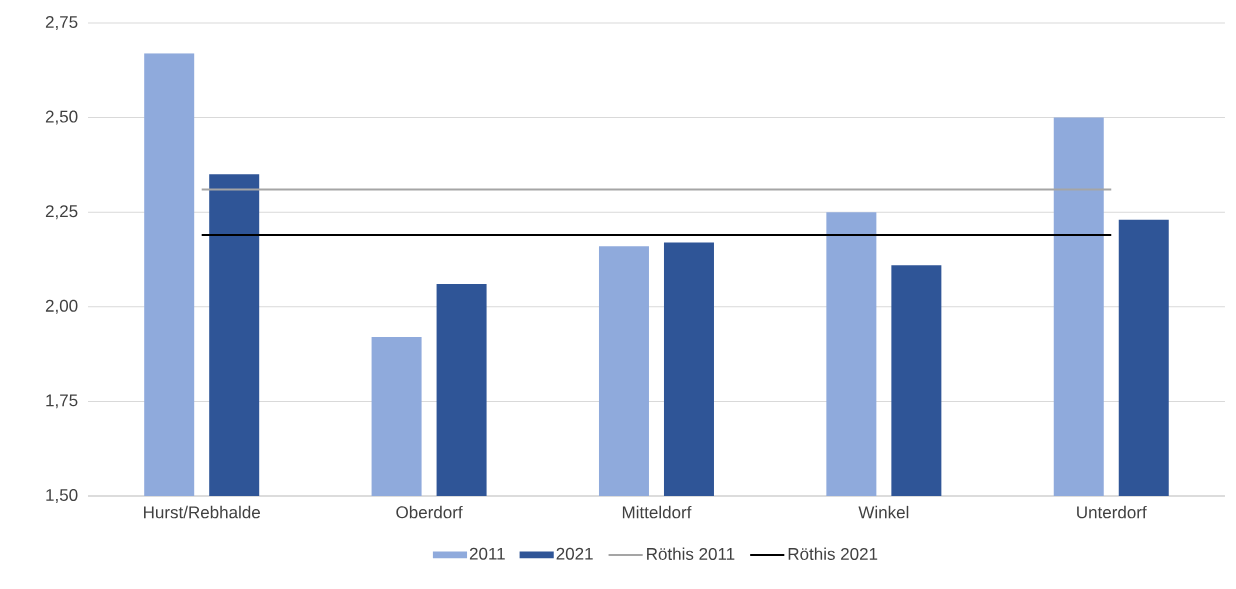  I want to click on x-tick-label: Winkel, so click(883, 512).